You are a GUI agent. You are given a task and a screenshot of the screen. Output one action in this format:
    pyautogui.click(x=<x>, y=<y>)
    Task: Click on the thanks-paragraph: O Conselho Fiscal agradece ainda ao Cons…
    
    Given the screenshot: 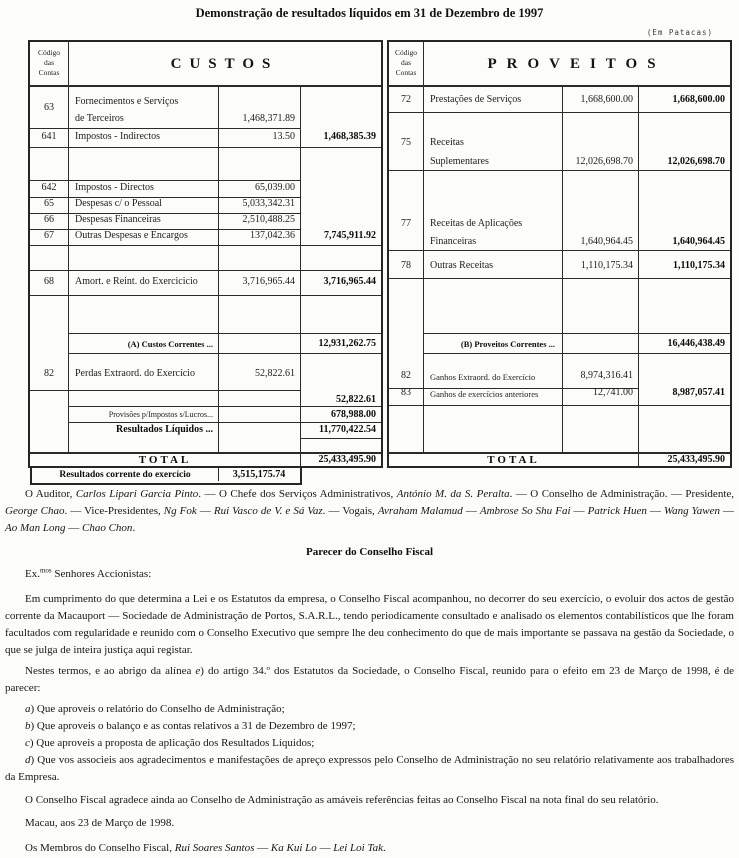 What is the action you would take?
    pyautogui.click(x=342, y=800)
    